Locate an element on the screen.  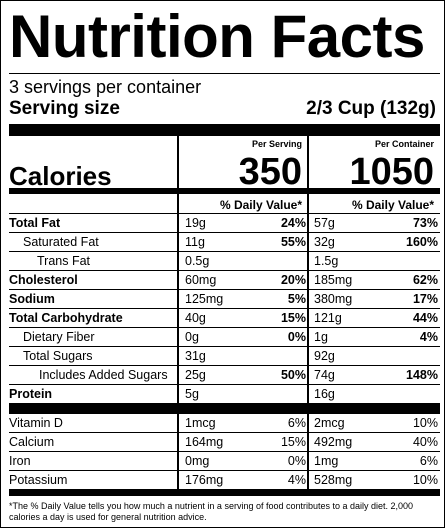
nutrient-row-vitamin-d: Vitamin D 1mcg 6% 2mcg 10% is located at coordinates (224, 423).